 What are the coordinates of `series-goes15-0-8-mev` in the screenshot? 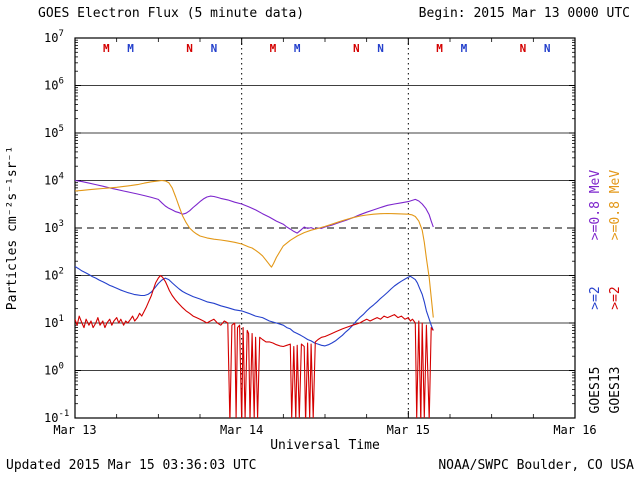 It's located at (254, 206).